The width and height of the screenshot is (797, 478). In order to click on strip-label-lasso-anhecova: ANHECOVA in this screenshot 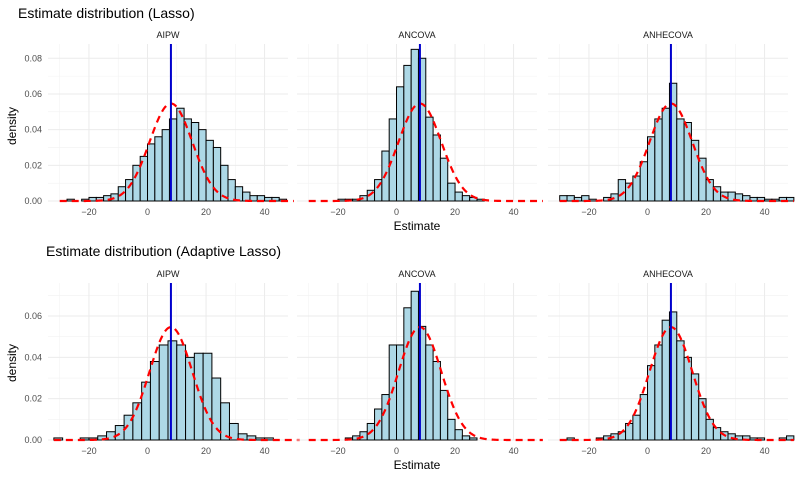, I will do `click(668, 35)`.